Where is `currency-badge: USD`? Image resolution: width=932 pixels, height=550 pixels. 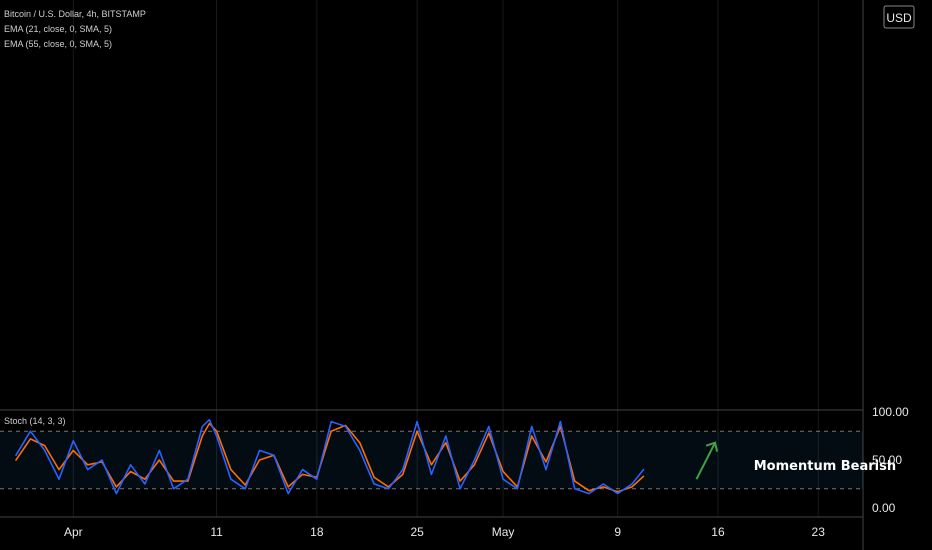 currency-badge: USD is located at coordinates (899, 17).